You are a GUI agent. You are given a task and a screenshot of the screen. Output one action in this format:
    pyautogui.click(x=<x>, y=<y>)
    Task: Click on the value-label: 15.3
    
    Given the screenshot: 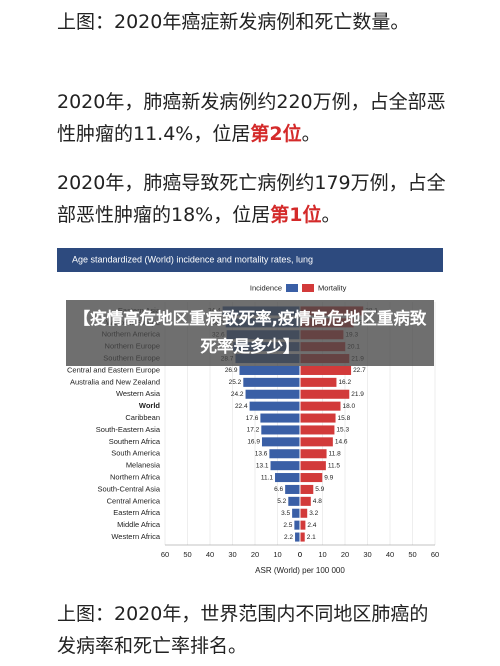 What is the action you would take?
    pyautogui.click(x=342, y=430)
    